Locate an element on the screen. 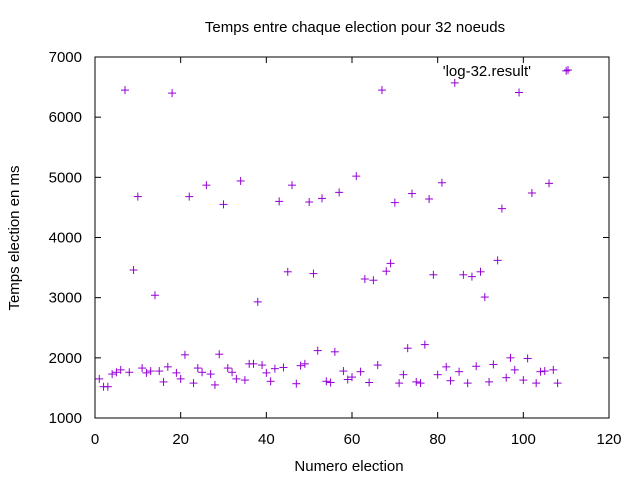  x-tick-label: 40 is located at coordinates (266, 439).